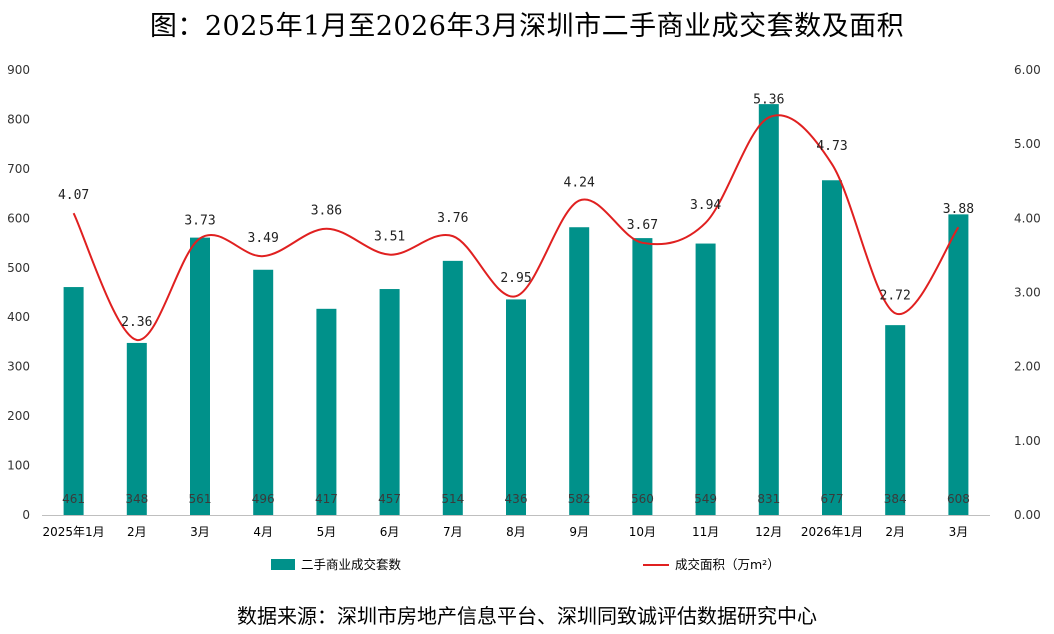  What do you see at coordinates (18, 70) in the screenshot?
I see `y-left-tick-label: 900` at bounding box center [18, 70].